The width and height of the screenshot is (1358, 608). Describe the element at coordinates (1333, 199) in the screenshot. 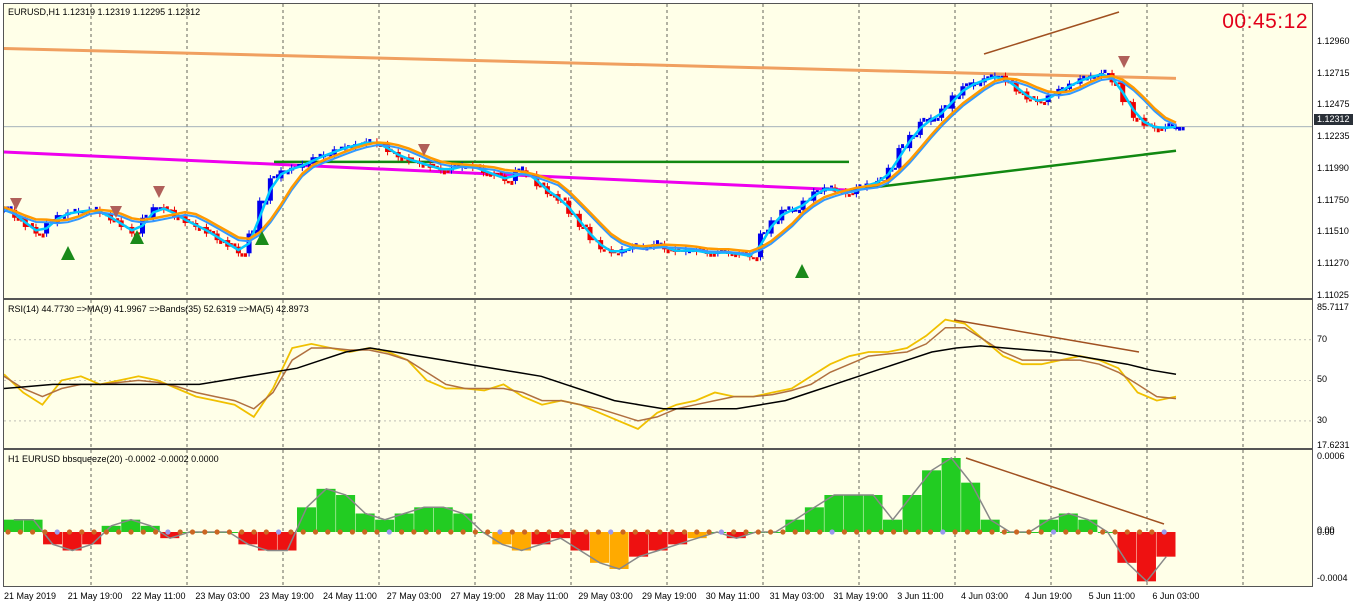

I see `scale-tick-label: 1.11750` at that location.